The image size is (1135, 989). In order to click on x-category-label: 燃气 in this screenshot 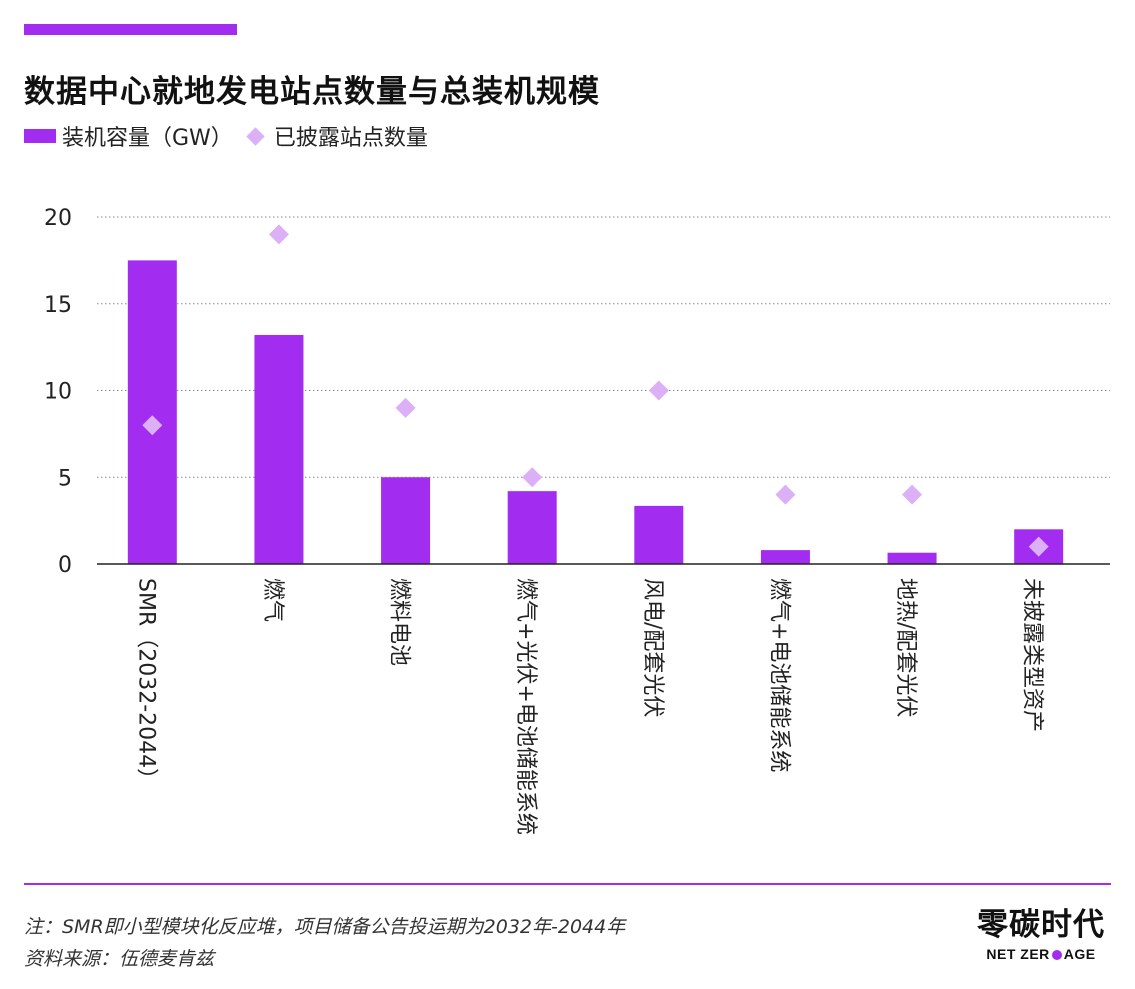, I will do `click(272, 600)`.